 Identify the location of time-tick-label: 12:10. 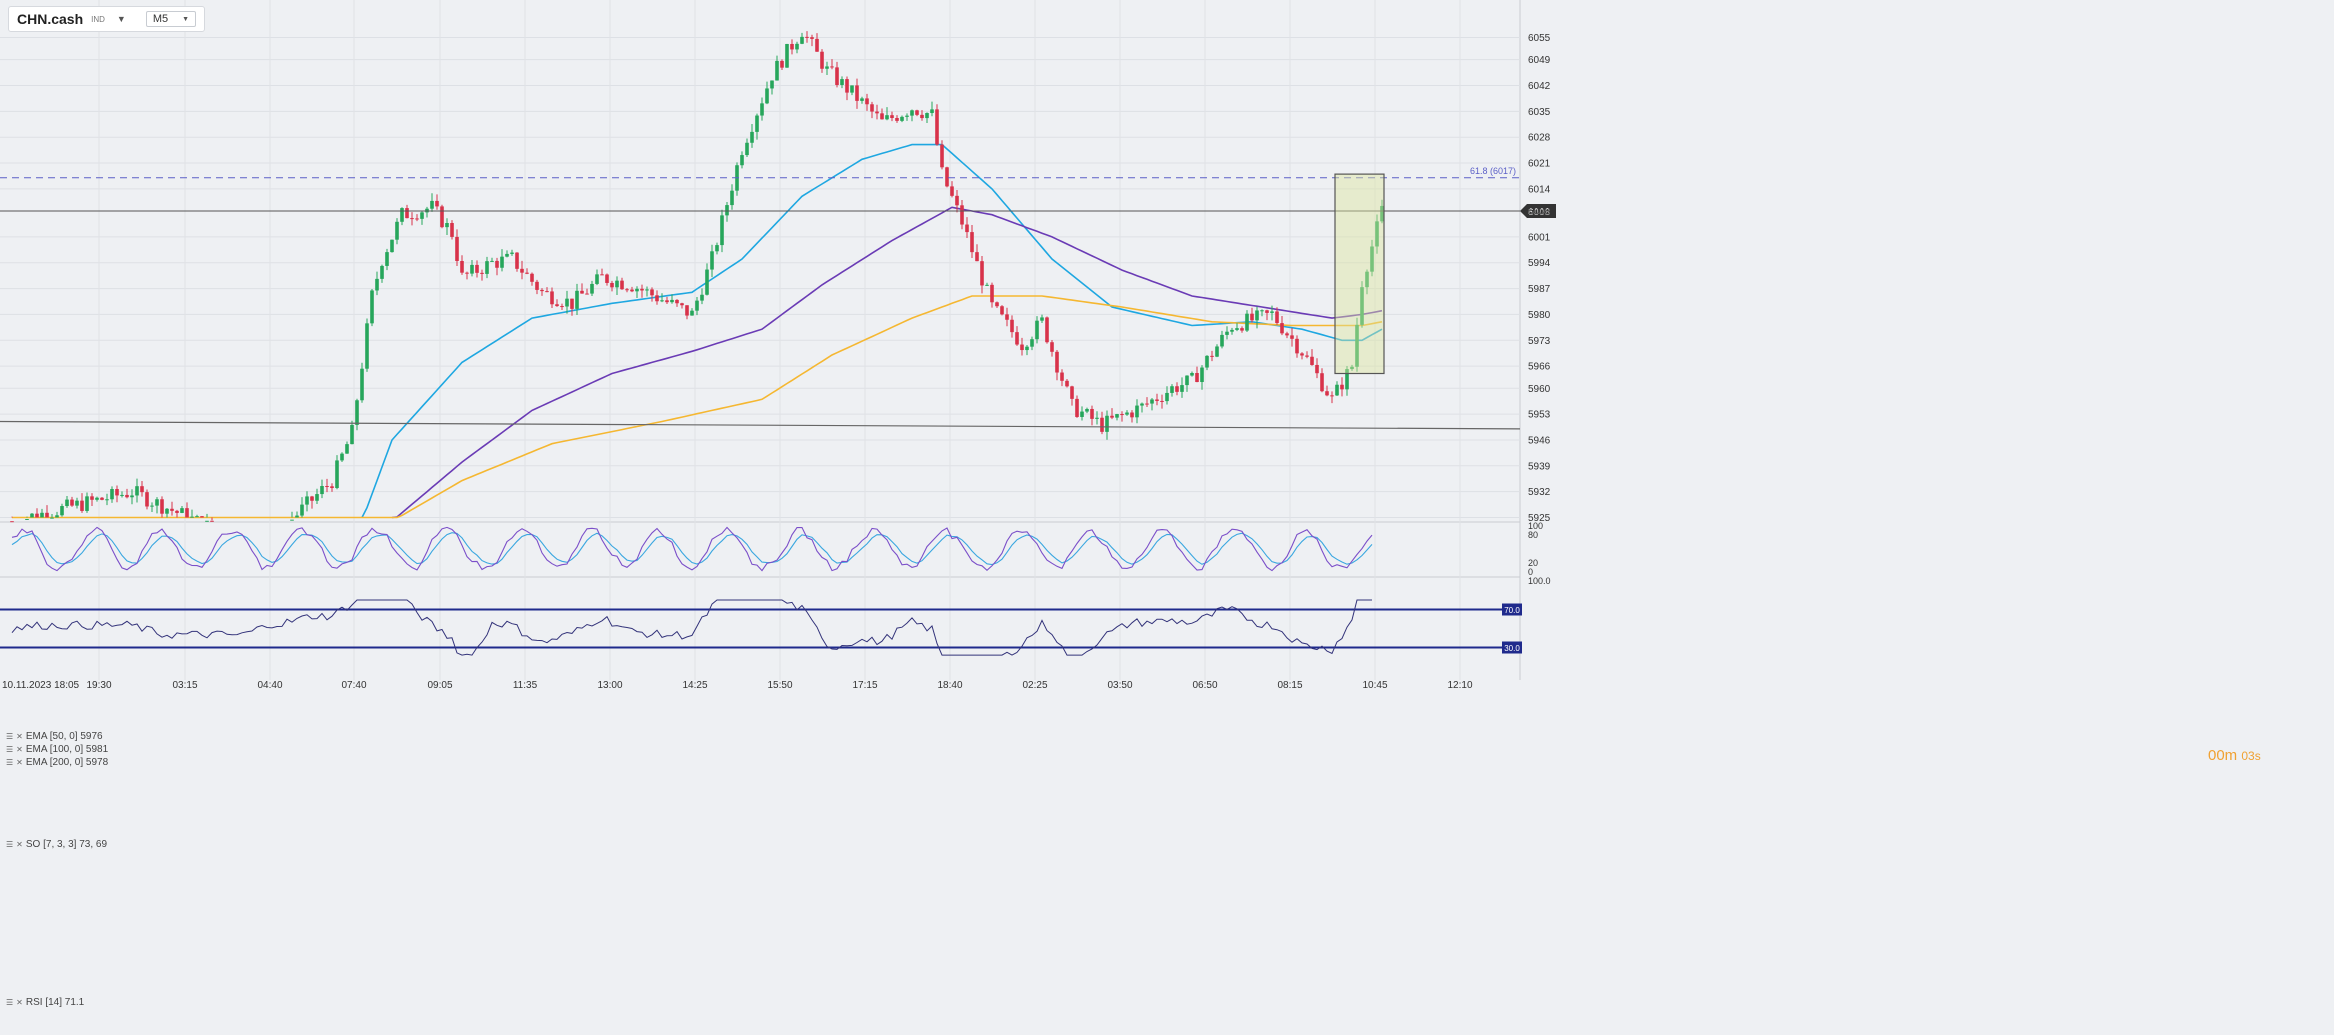
(1459, 685).